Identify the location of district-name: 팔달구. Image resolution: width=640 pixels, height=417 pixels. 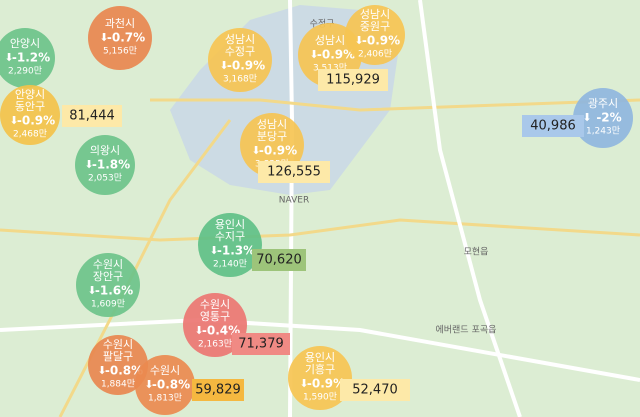
(118, 356).